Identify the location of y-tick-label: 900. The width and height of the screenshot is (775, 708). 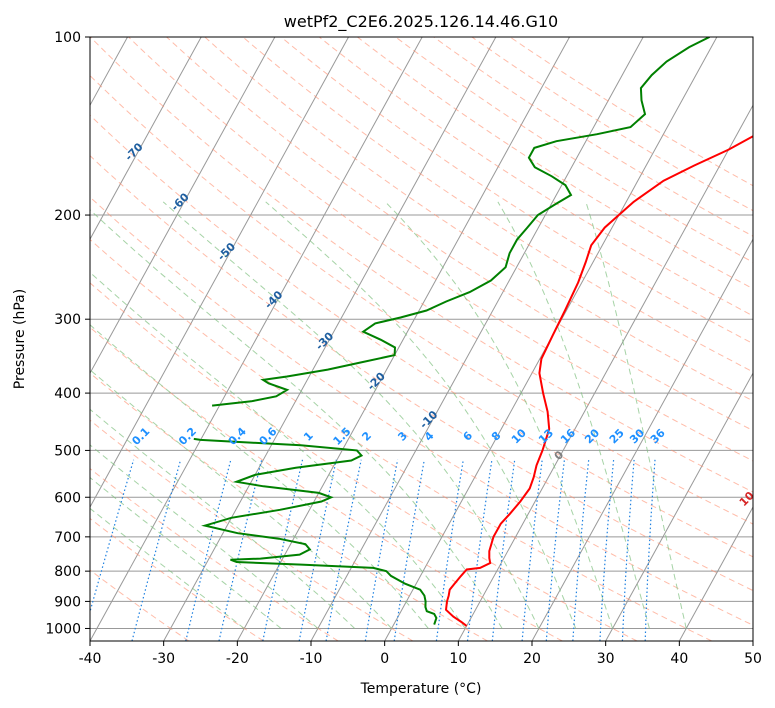
(67, 602).